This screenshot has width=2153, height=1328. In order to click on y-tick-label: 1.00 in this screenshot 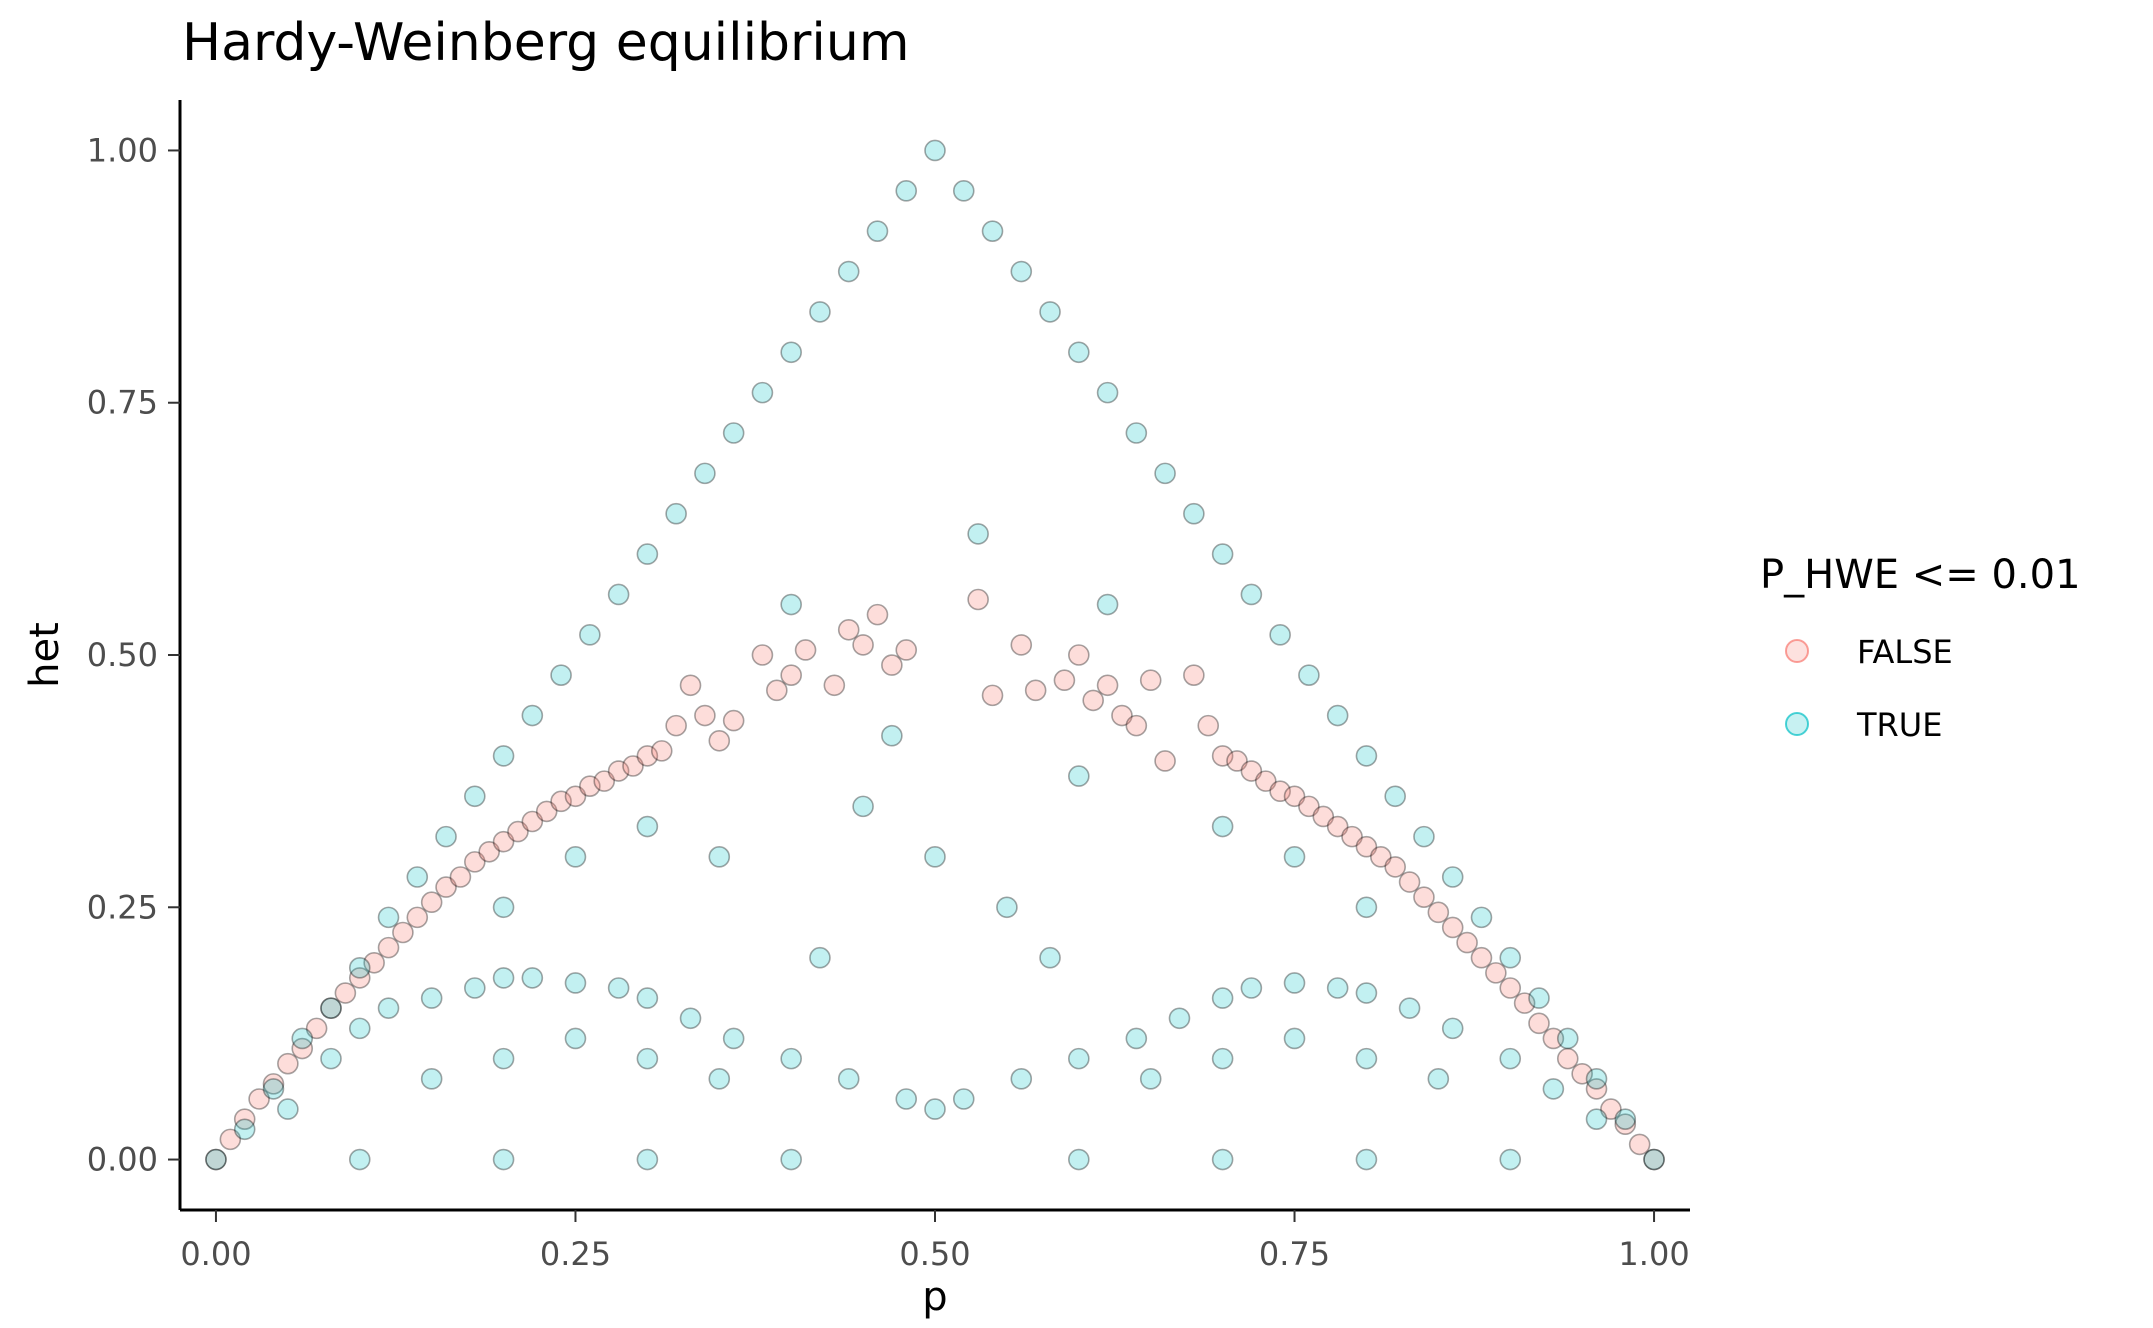, I will do `click(122, 150)`.